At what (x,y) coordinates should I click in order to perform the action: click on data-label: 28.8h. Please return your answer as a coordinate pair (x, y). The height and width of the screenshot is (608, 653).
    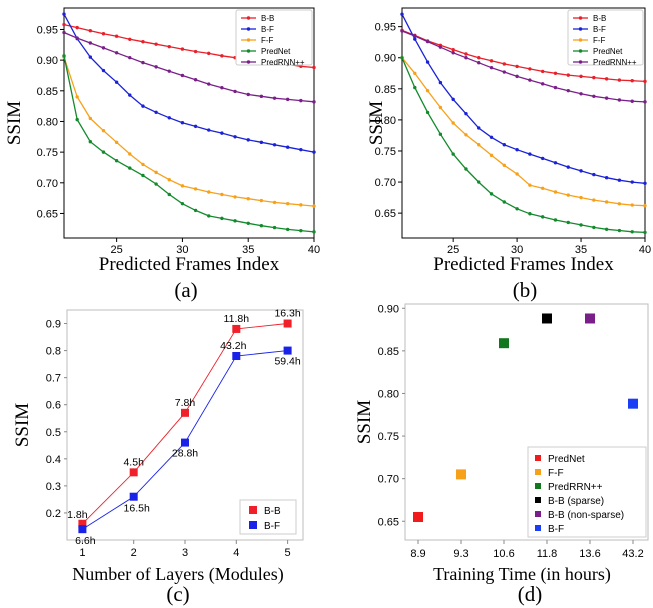
    Looking at the image, I should click on (185, 454).